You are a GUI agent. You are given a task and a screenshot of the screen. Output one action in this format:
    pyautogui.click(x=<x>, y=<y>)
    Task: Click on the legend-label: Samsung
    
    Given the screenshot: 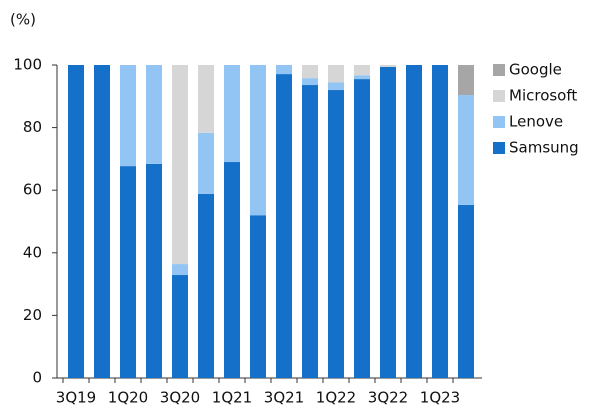 What is the action you would take?
    pyautogui.click(x=544, y=148)
    